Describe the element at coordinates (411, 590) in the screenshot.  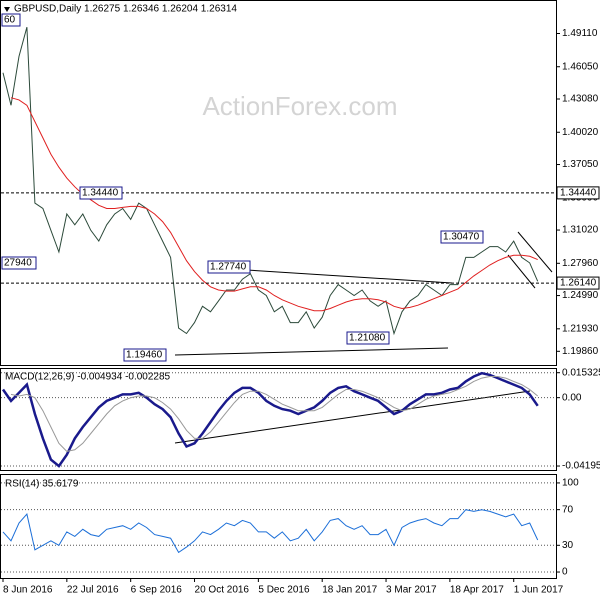
I see `x-tick-label: 3 Mar 2017` at that location.